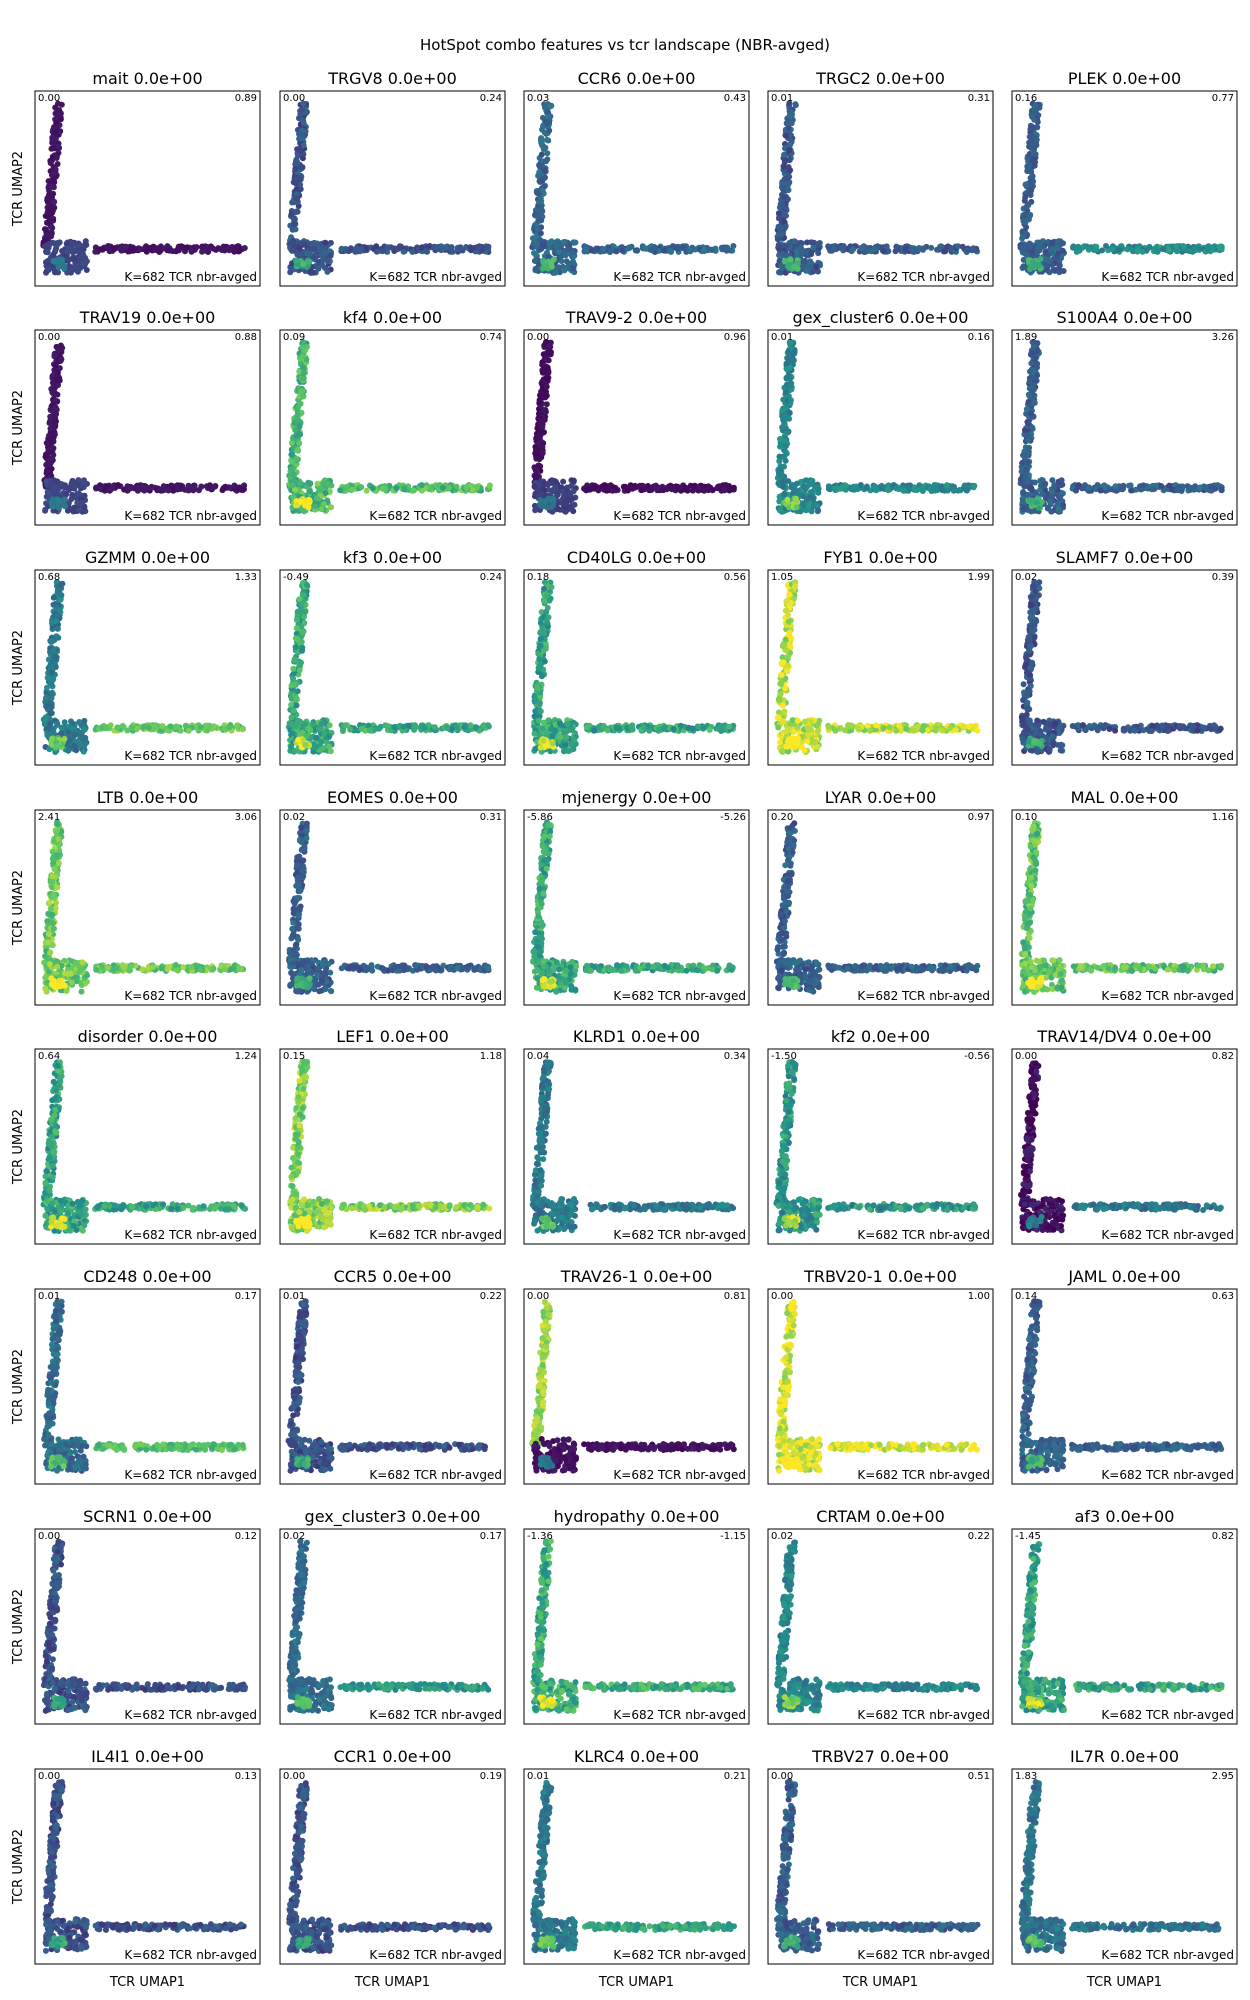 Image resolution: width=1250 pixels, height=2000 pixels. Describe the element at coordinates (147, 557) in the screenshot. I see `panel-title: GZMM 0.0e+00` at that location.